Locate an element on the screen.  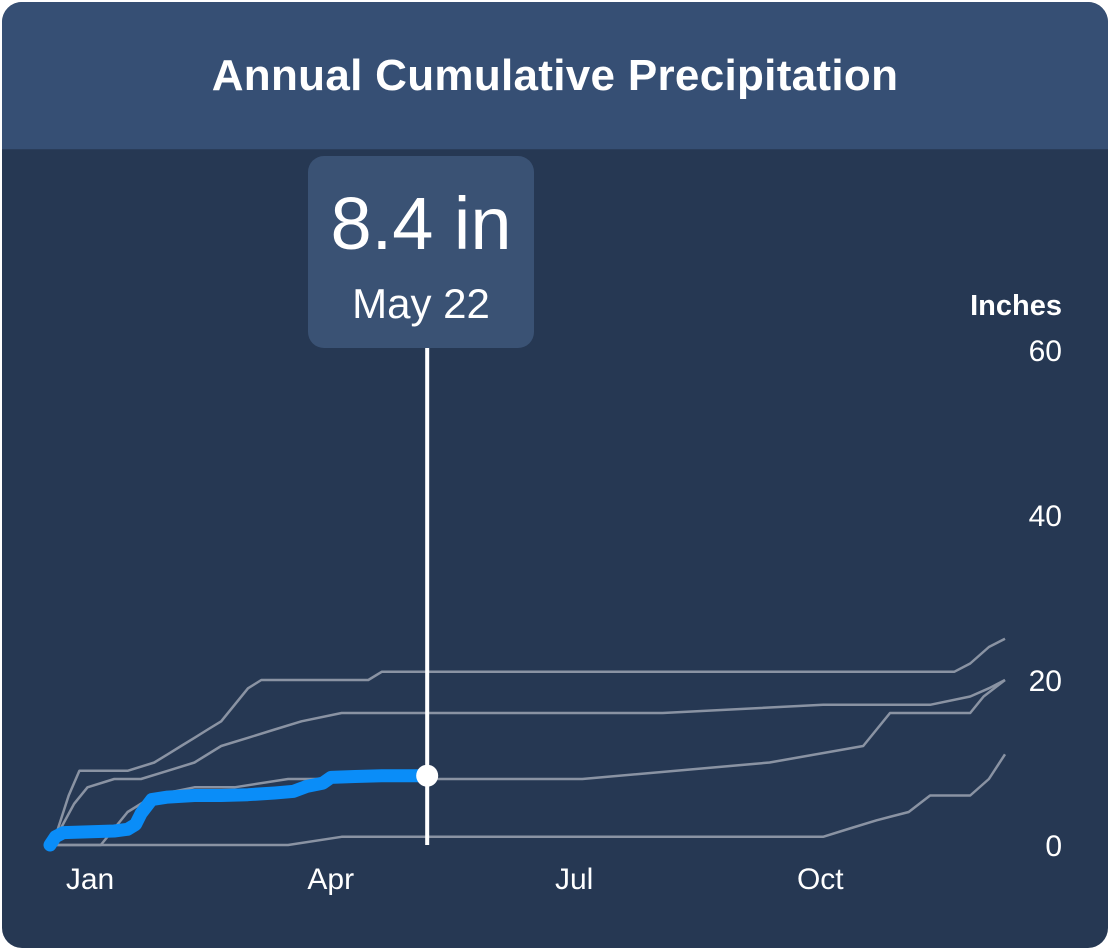
y-axis-label: Inches is located at coordinates (1016, 306).